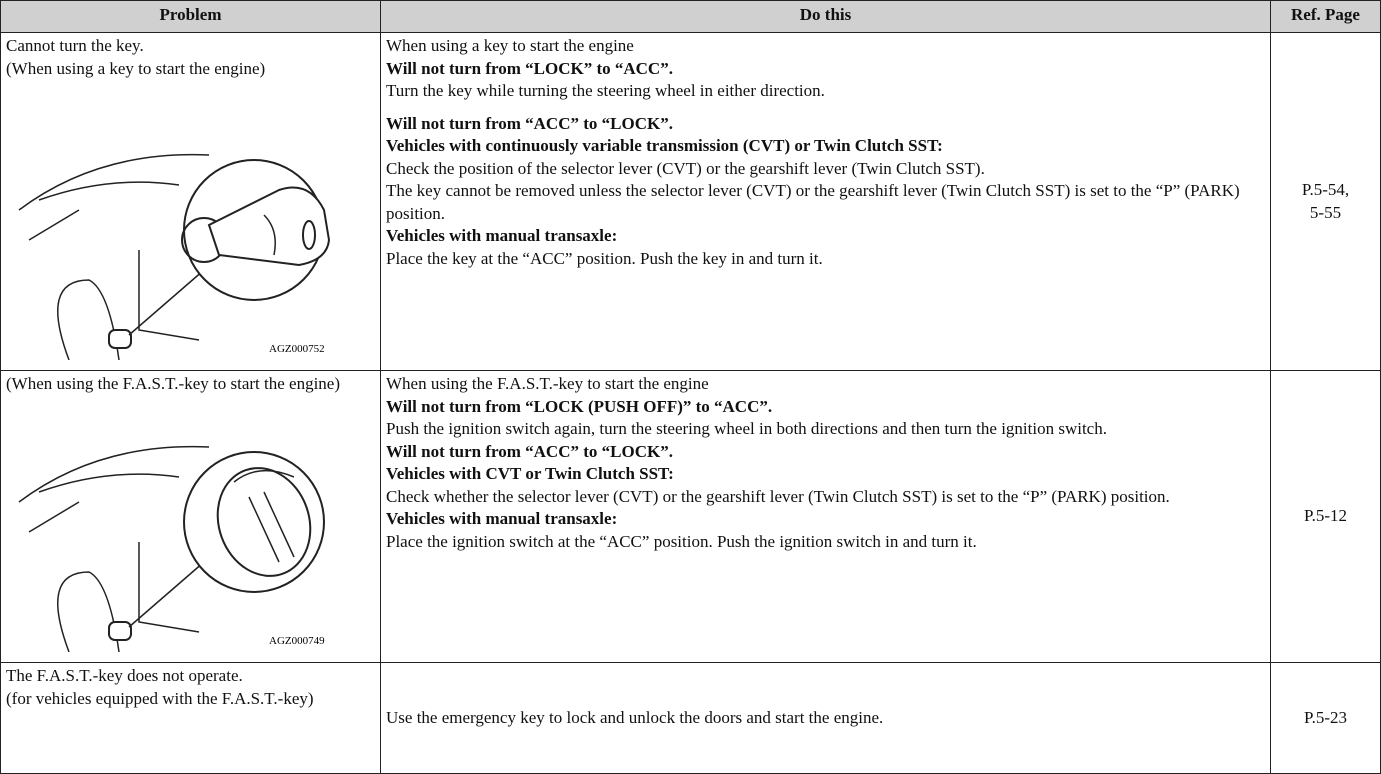  I want to click on illustration: AGZ000749, so click(189, 540).